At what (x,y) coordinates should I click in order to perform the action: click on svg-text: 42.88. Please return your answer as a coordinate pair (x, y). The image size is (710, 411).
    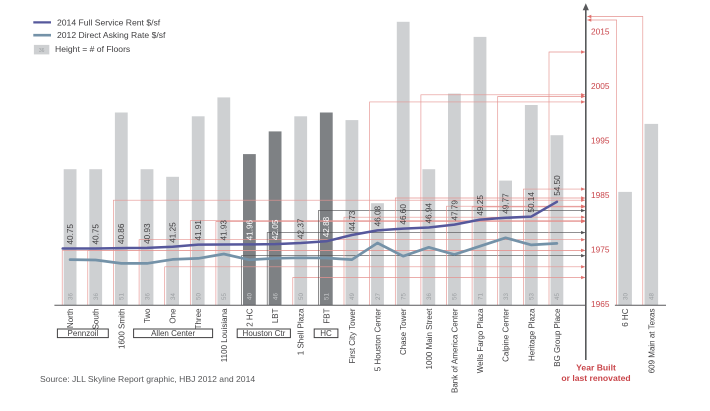
    Looking at the image, I should click on (326, 226).